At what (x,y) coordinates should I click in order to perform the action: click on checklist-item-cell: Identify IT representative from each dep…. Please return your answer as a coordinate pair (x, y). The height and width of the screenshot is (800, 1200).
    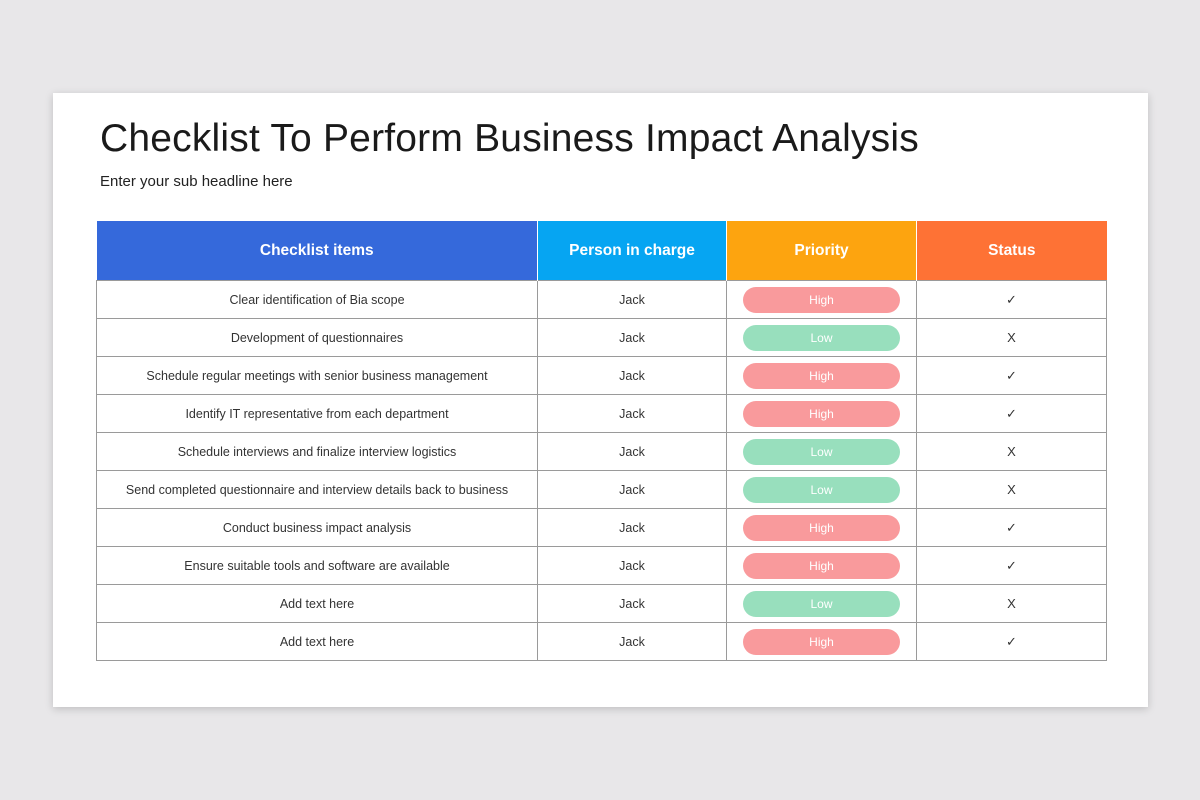
    Looking at the image, I should click on (317, 413).